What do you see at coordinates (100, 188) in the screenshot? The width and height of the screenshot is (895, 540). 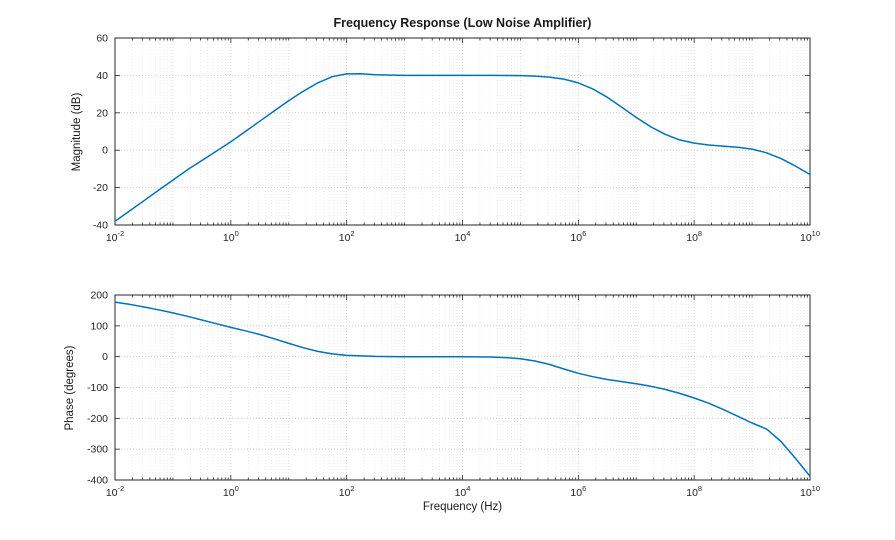 I see `y-tick-label: -20` at bounding box center [100, 188].